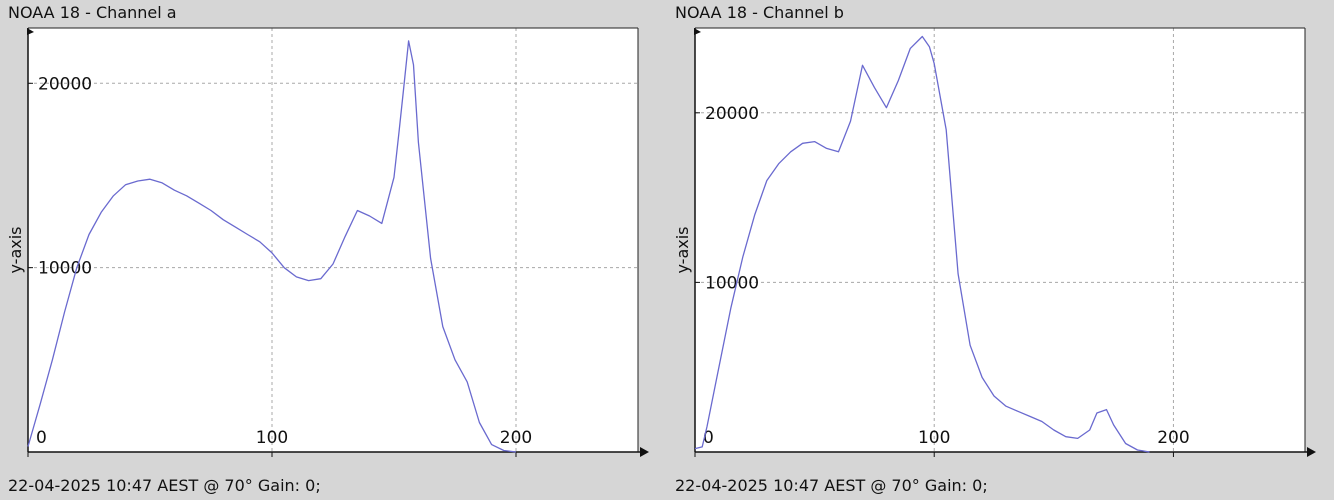  I want to click on chart-title: NOAA 18 - Channel b, so click(759, 12).